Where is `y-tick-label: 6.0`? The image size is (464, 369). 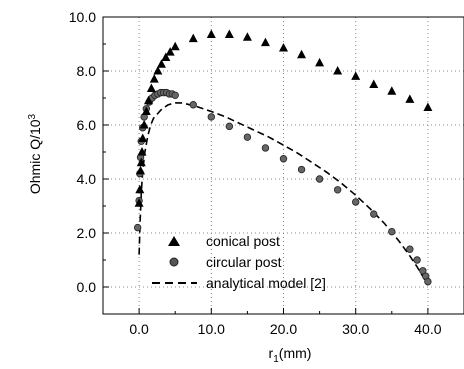
y-tick-label: 6.0 is located at coordinates (87, 125).